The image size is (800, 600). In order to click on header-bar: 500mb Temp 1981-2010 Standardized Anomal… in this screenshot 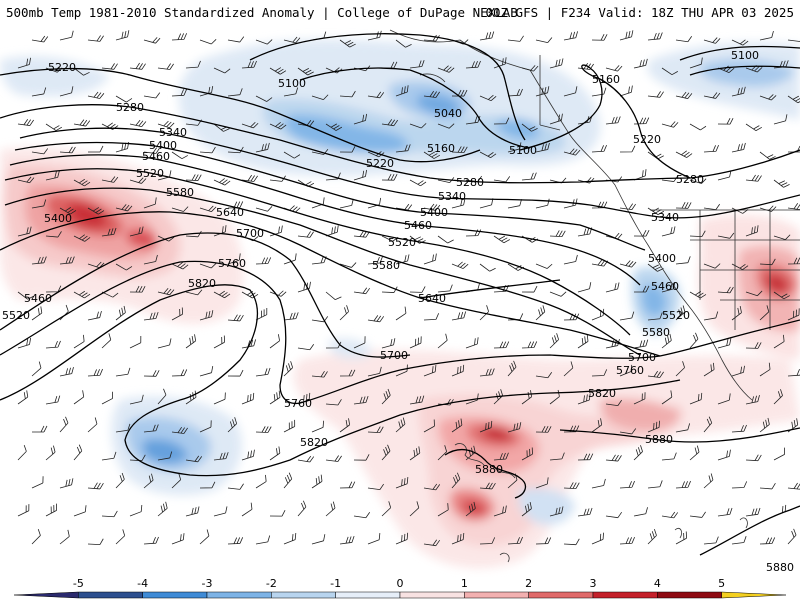, I will do `click(400, 12)`.